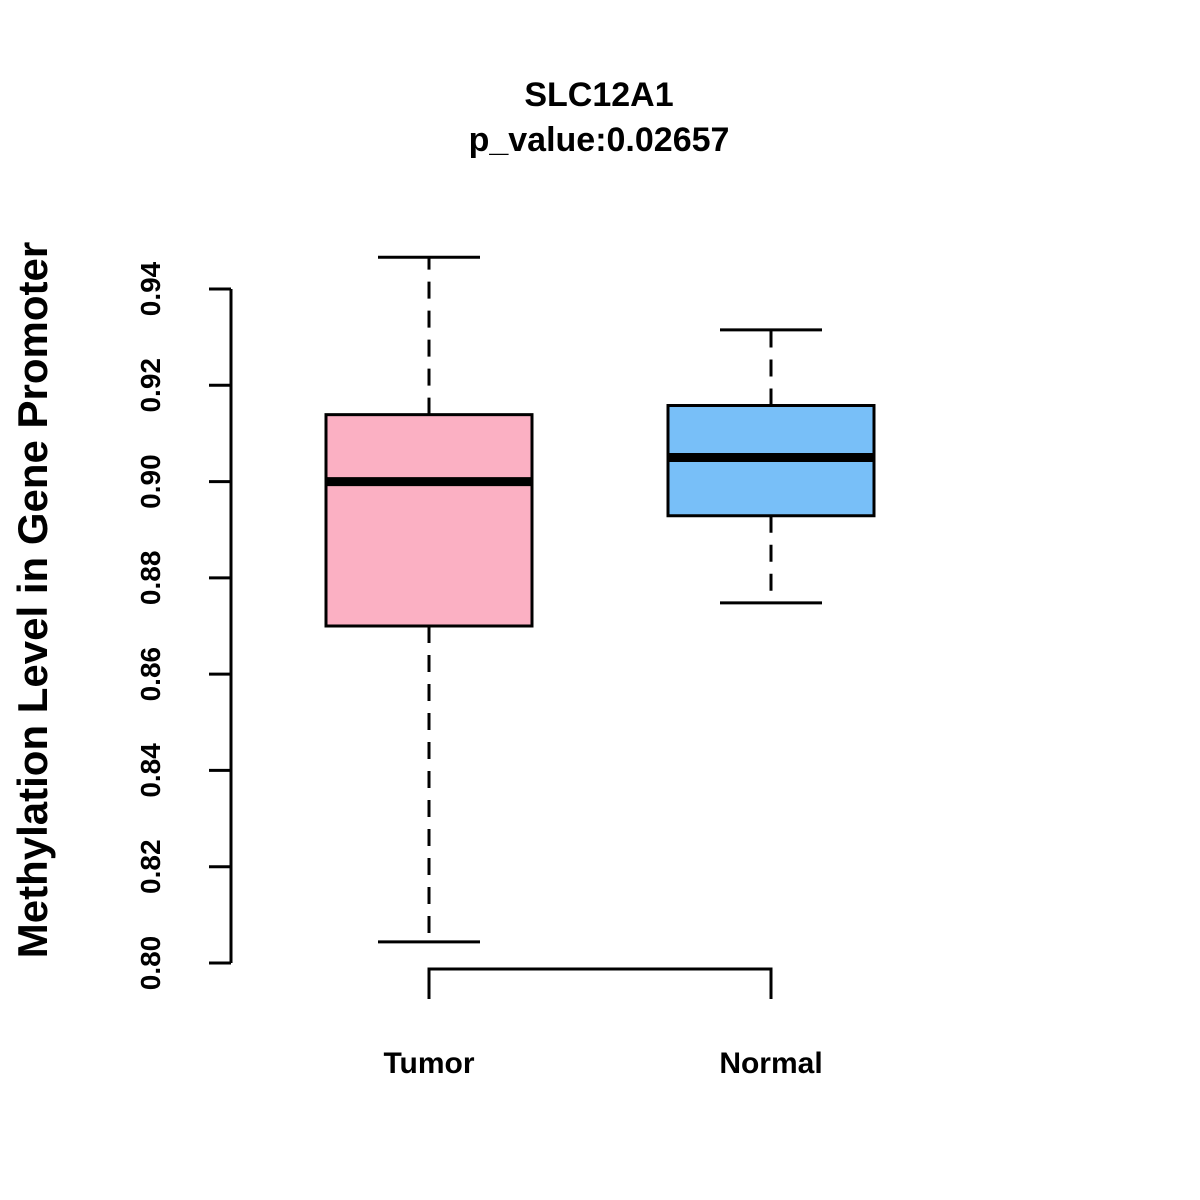 The height and width of the screenshot is (1200, 1200). What do you see at coordinates (150, 481) in the screenshot?
I see `y-tick-label: 0.90` at bounding box center [150, 481].